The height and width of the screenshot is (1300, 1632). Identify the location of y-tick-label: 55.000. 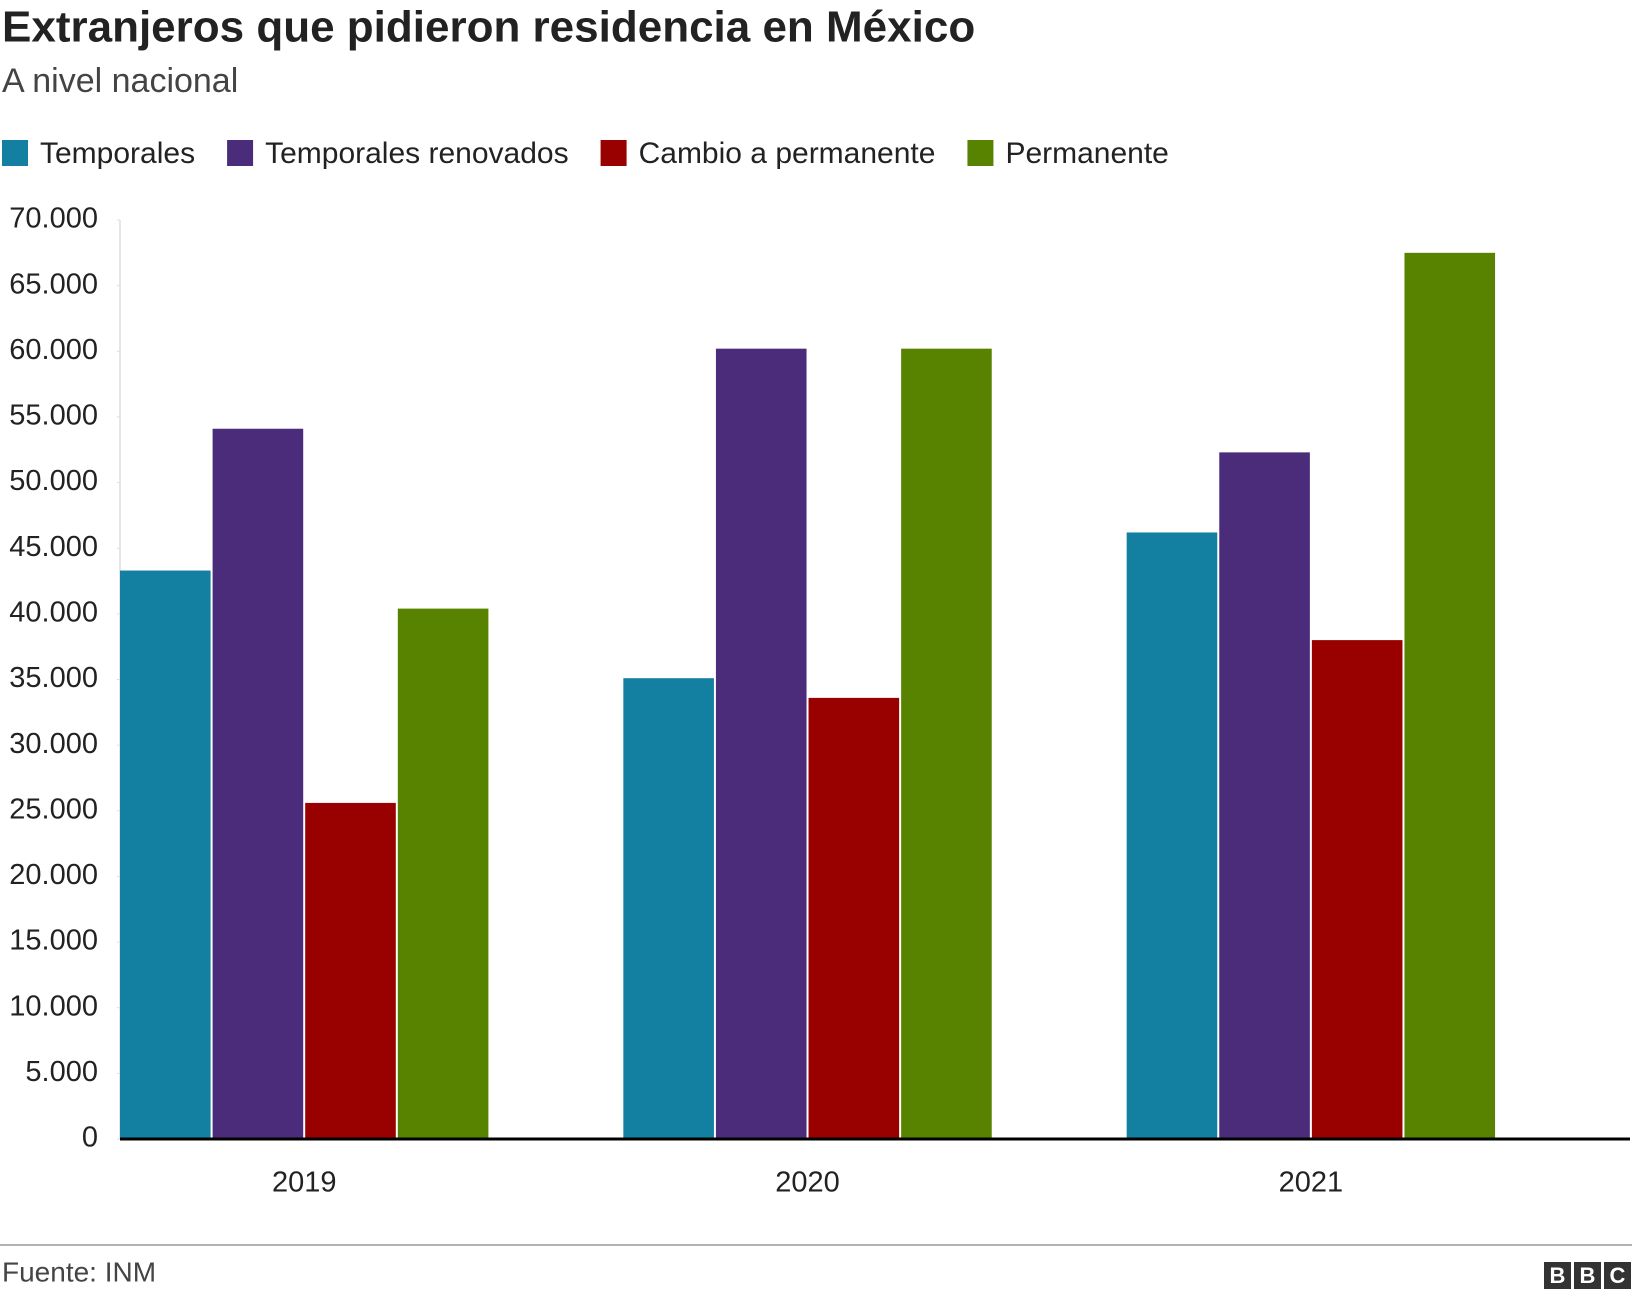
(53, 416).